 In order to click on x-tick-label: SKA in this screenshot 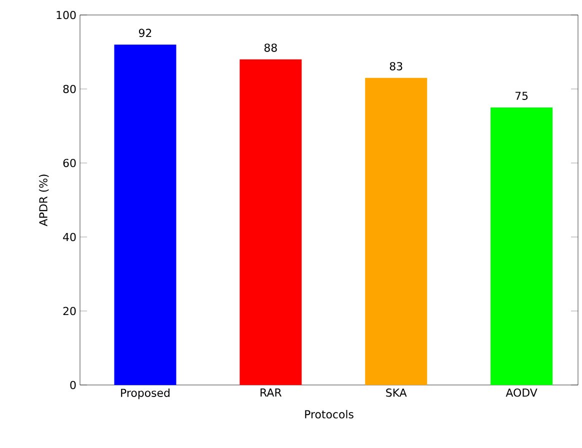, I will do `click(396, 392)`.